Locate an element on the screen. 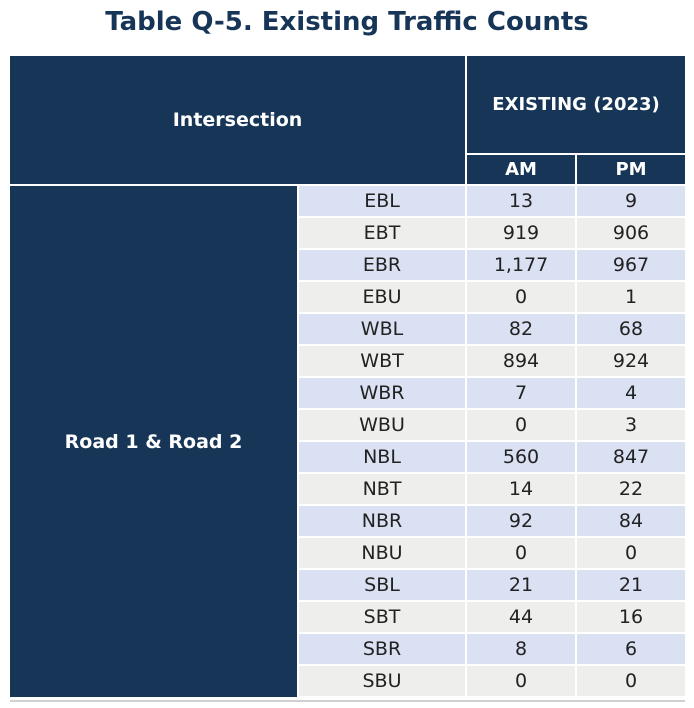 The height and width of the screenshot is (708, 694). pm-count-cell: 967 is located at coordinates (631, 265).